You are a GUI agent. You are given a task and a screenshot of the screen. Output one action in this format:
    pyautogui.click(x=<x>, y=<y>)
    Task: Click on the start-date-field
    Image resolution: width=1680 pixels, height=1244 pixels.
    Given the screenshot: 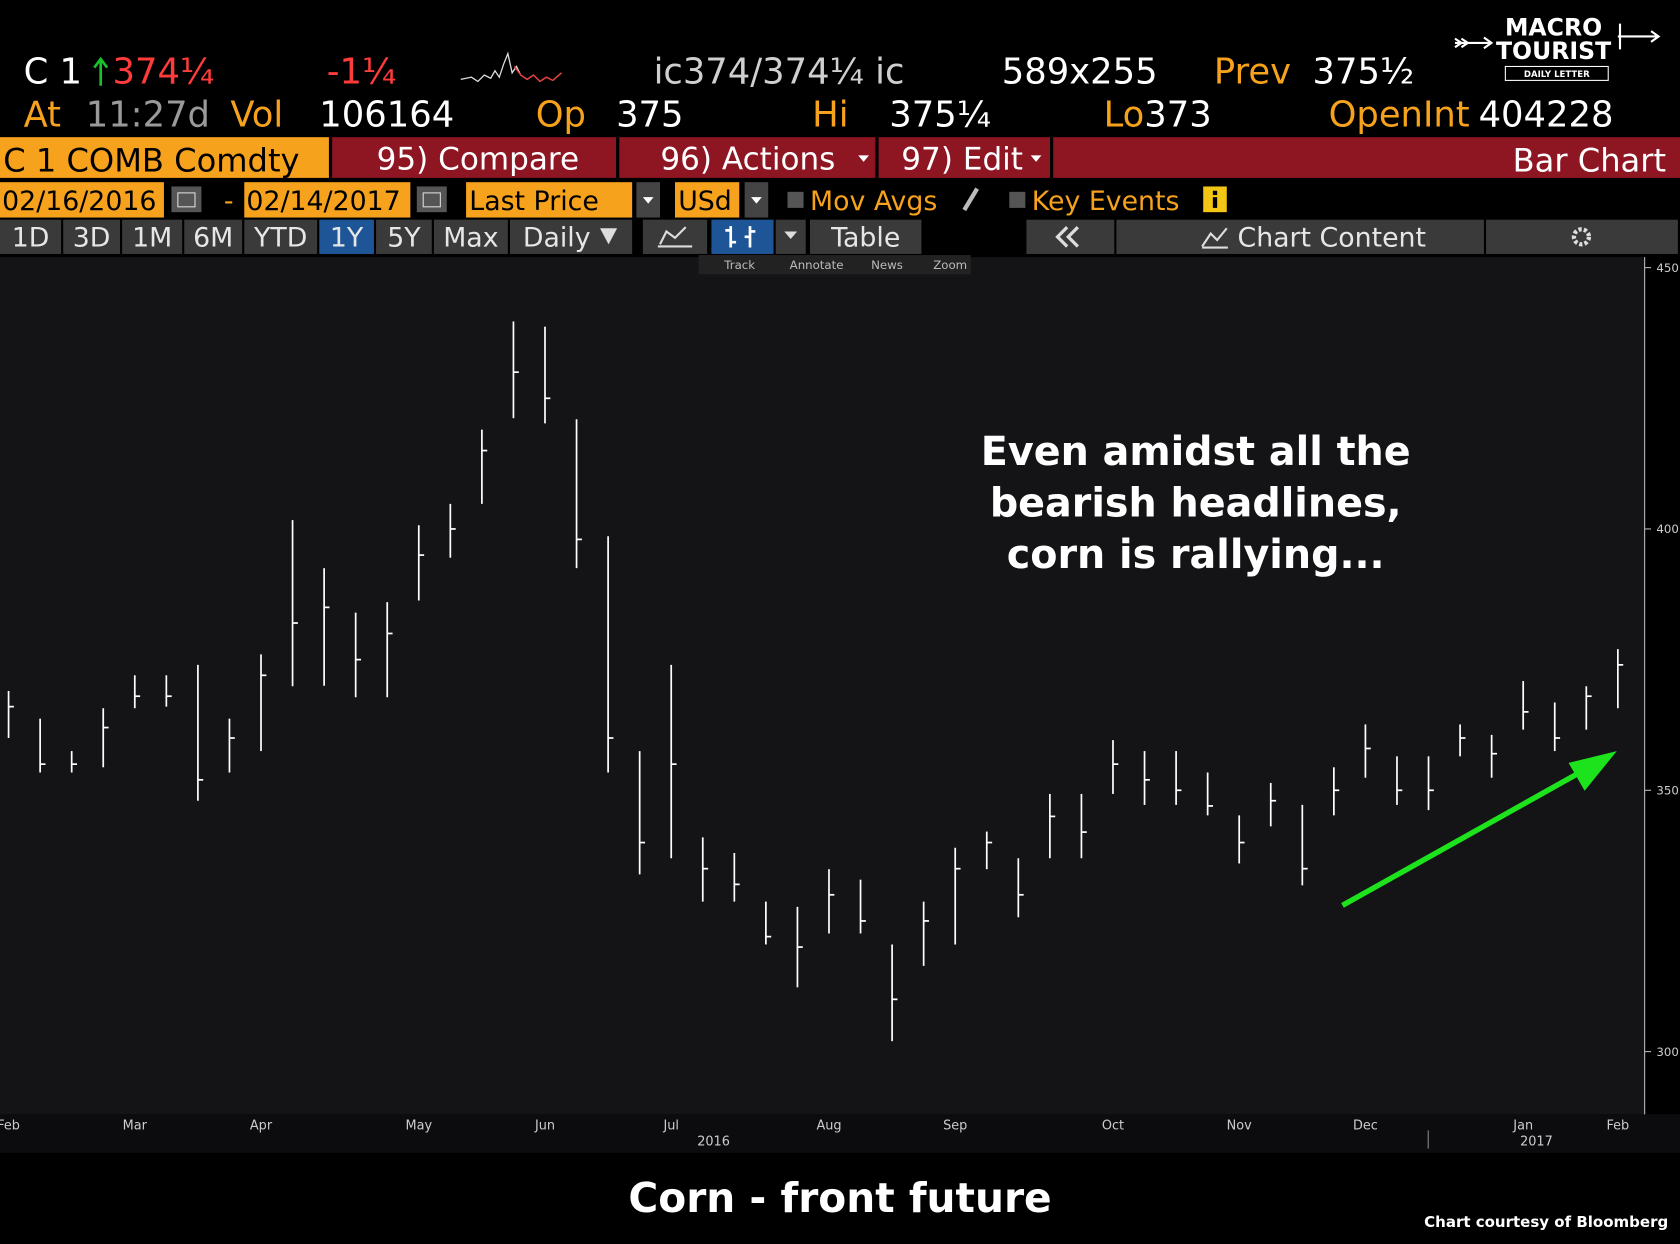 What is the action you would take?
    pyautogui.click(x=82, y=200)
    